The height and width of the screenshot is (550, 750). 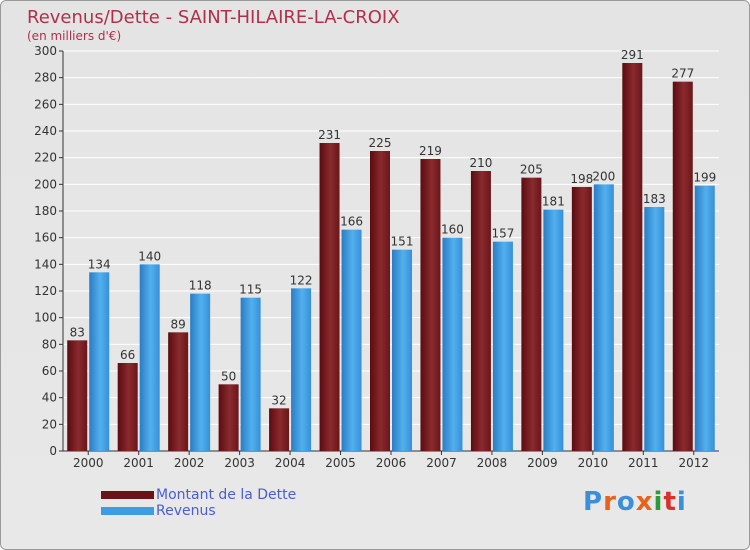 I want to click on data-label: 157, so click(x=502, y=234).